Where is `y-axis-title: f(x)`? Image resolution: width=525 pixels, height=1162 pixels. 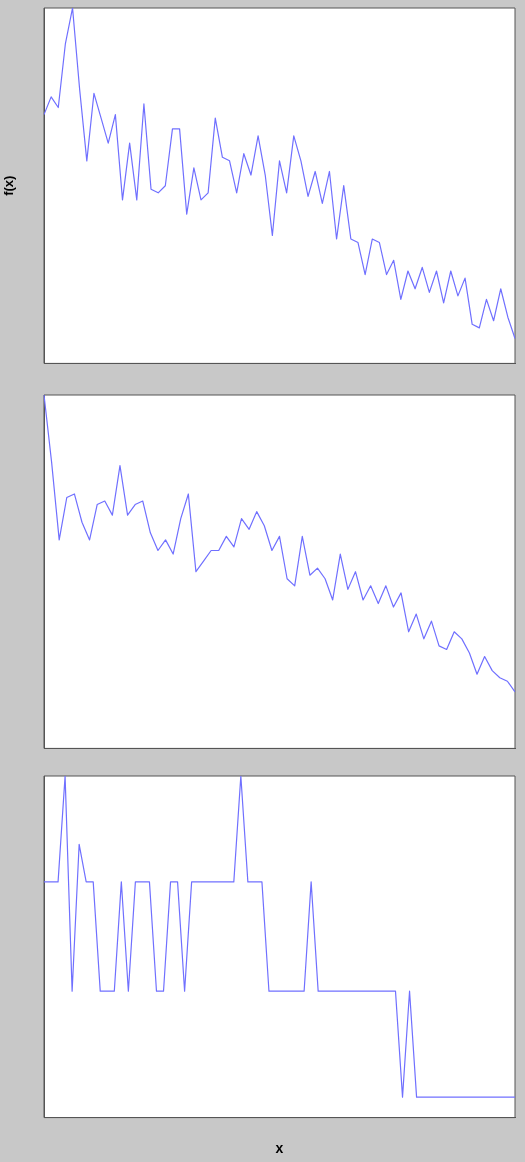 y-axis-title: f(x) is located at coordinates (9, 185).